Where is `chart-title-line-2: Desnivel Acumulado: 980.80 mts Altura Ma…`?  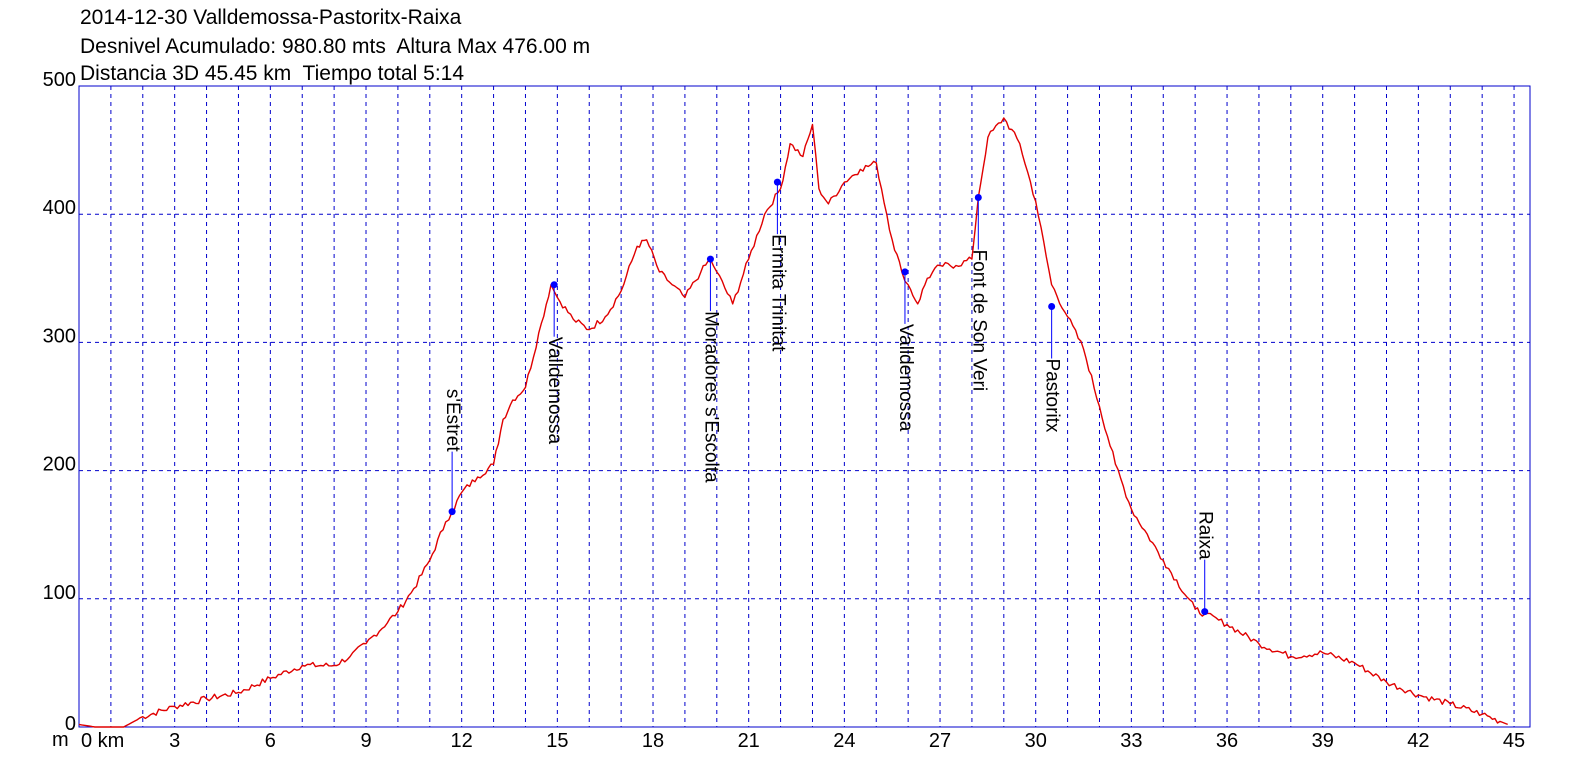 chart-title-line-2: Desnivel Acumulado: 980.80 mts Altura Ma… is located at coordinates (335, 46).